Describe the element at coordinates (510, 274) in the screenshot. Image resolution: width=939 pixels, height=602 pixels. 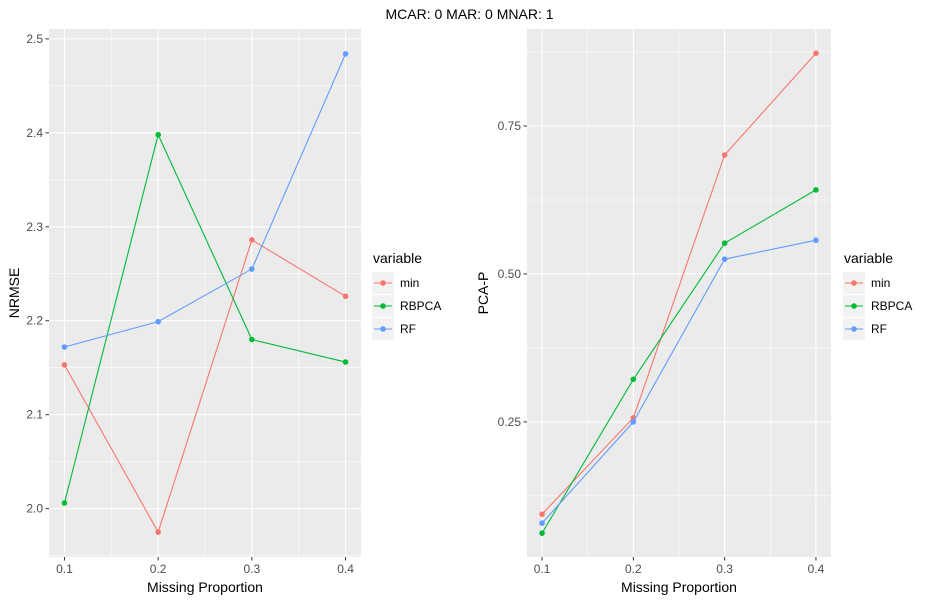
I see `y-tick-label: 0.50` at that location.